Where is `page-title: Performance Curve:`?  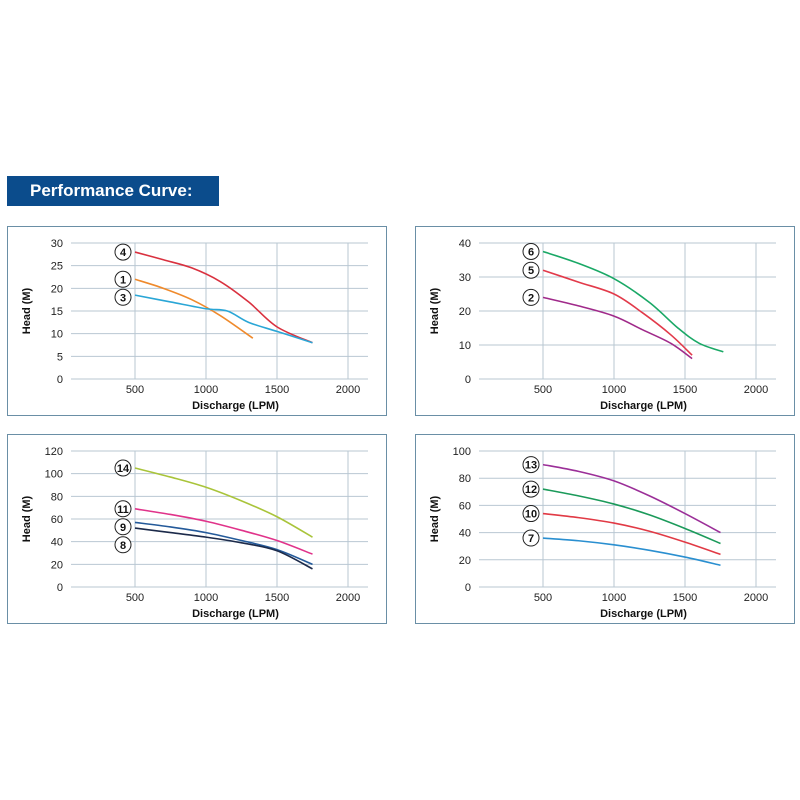 page-title: Performance Curve: is located at coordinates (113, 191).